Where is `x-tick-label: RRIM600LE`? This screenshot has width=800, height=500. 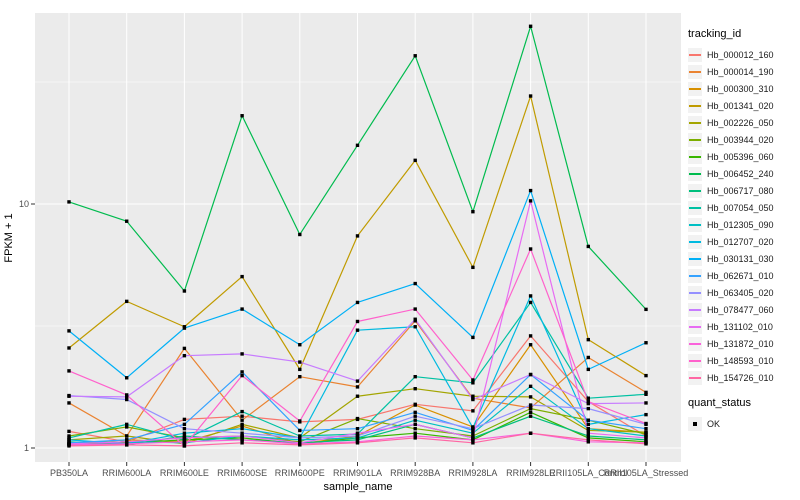
x-tick-label: RRIM600LE is located at coordinates (184, 473).